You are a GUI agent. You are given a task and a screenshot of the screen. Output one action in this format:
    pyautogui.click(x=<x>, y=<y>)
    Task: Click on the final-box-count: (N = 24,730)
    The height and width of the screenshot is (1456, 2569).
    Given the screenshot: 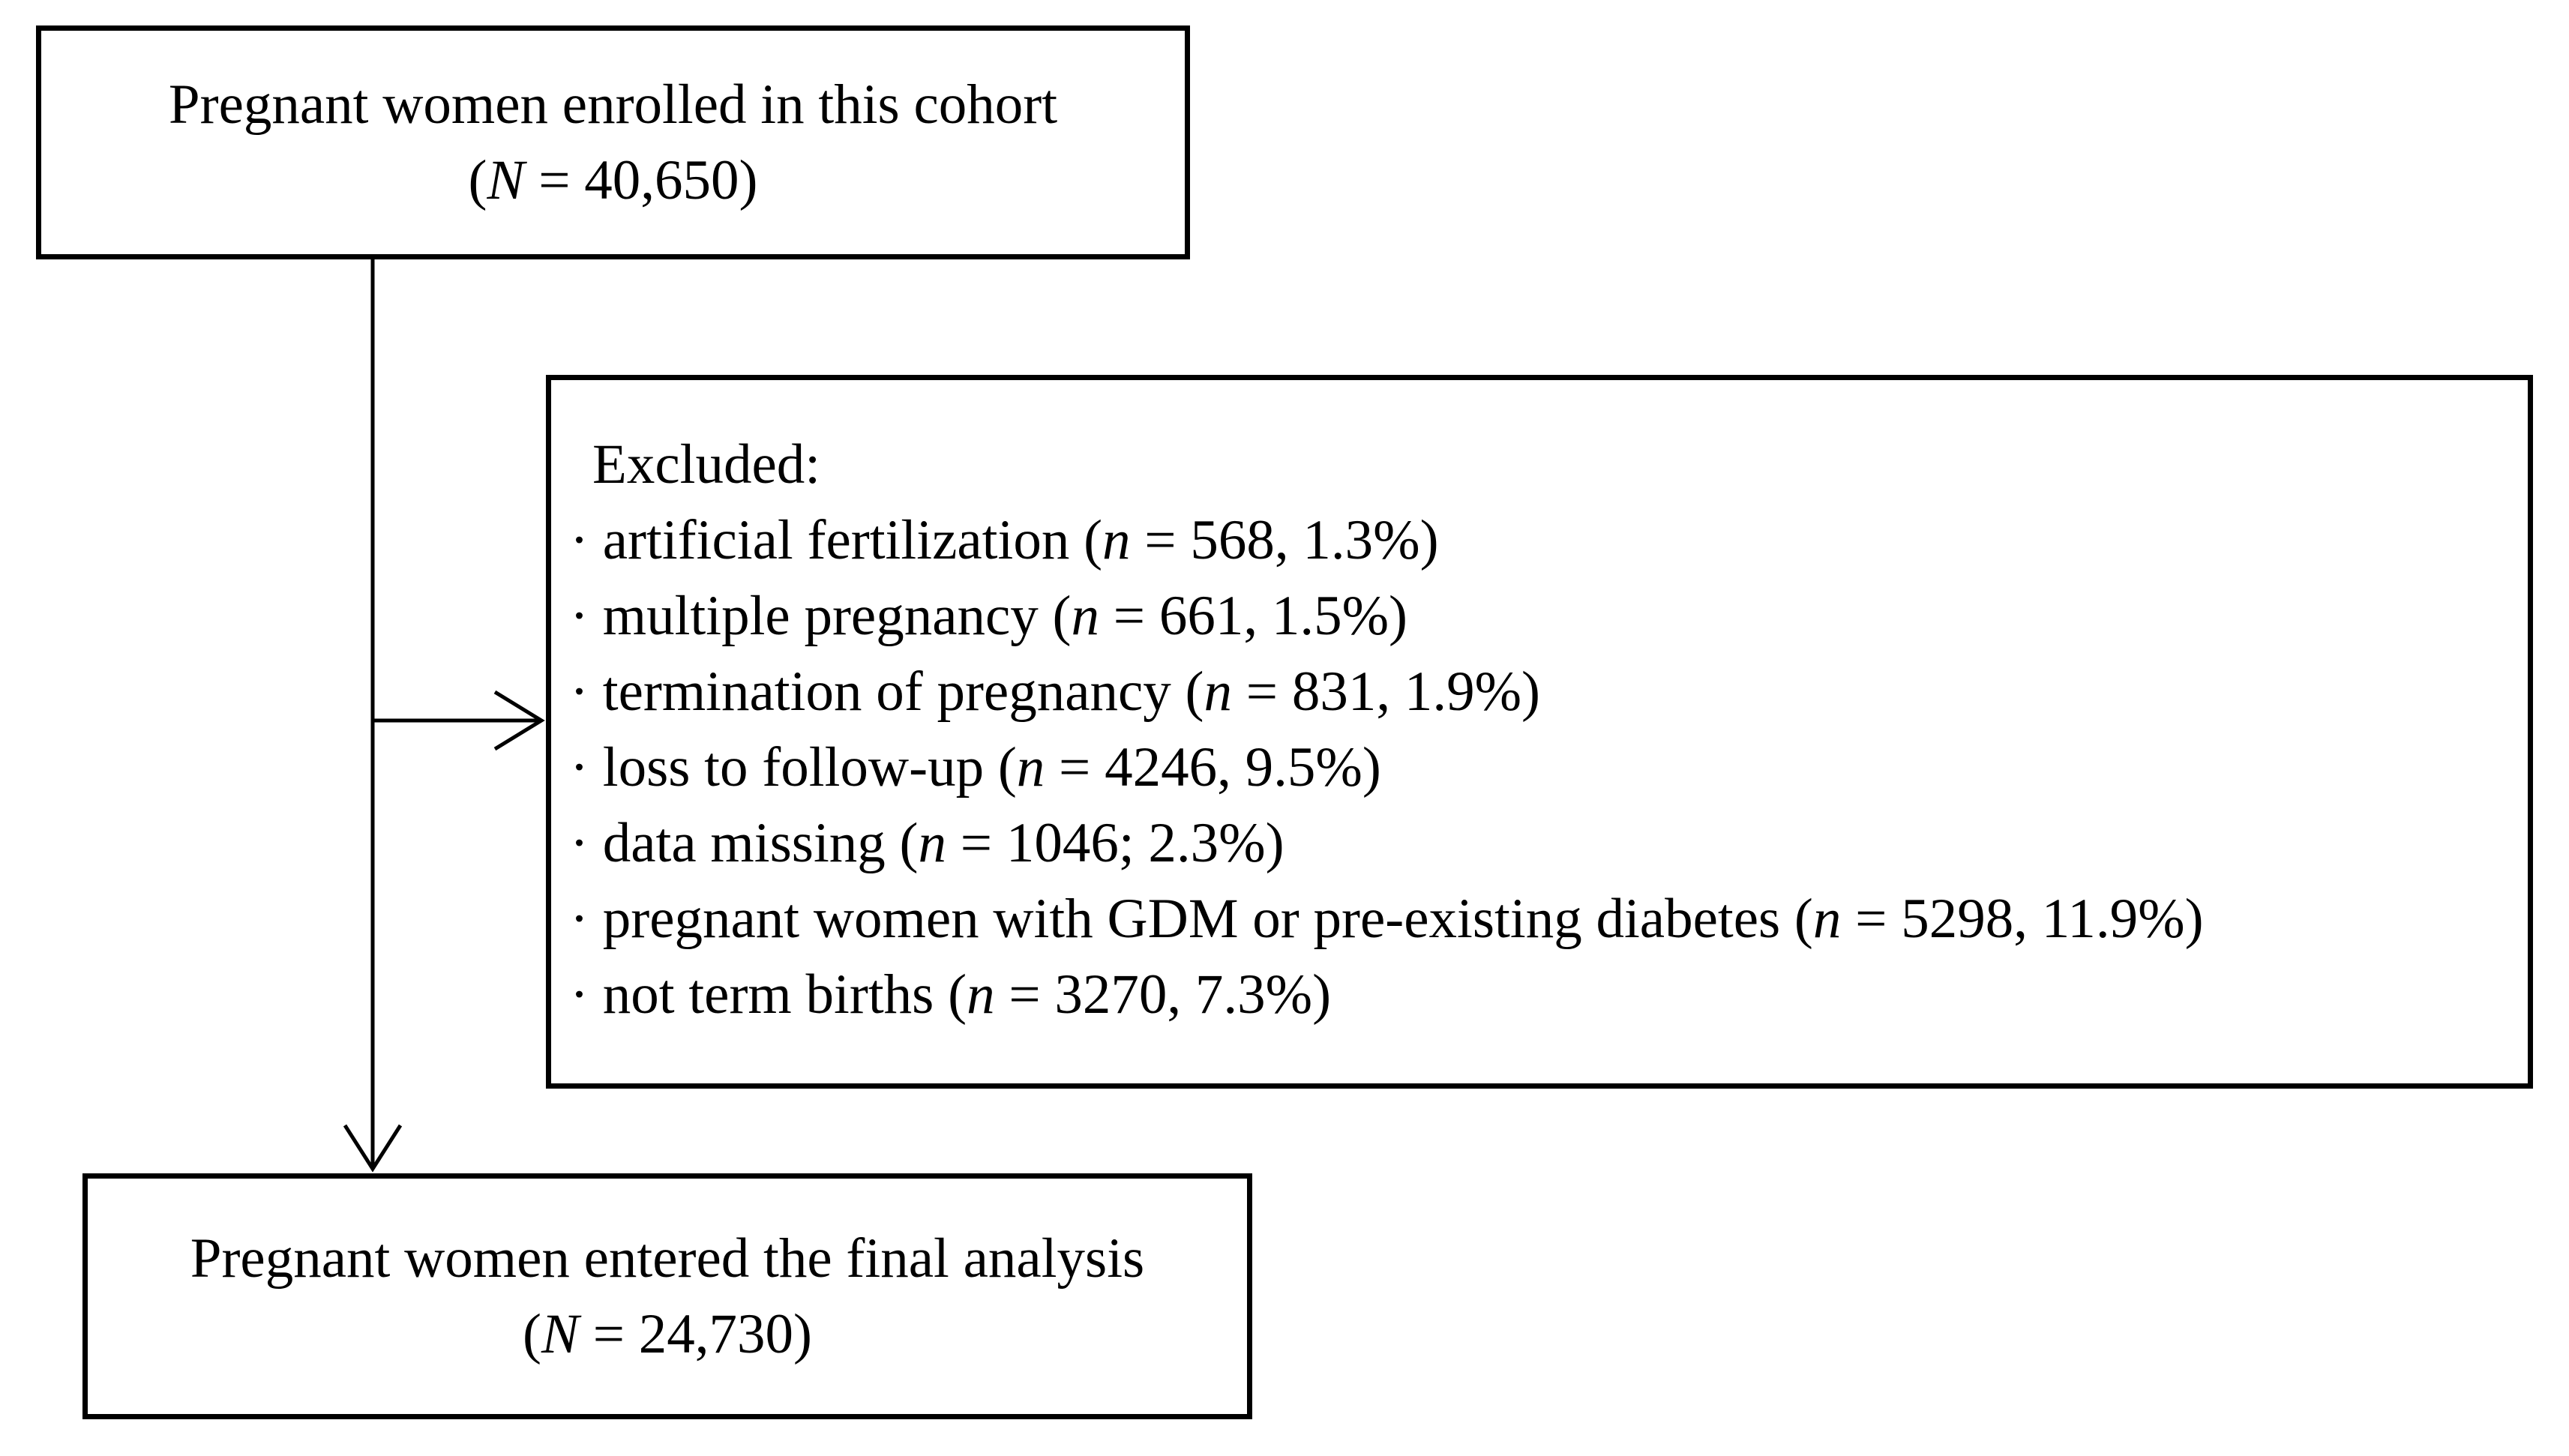 What is the action you would take?
    pyautogui.click(x=668, y=1334)
    